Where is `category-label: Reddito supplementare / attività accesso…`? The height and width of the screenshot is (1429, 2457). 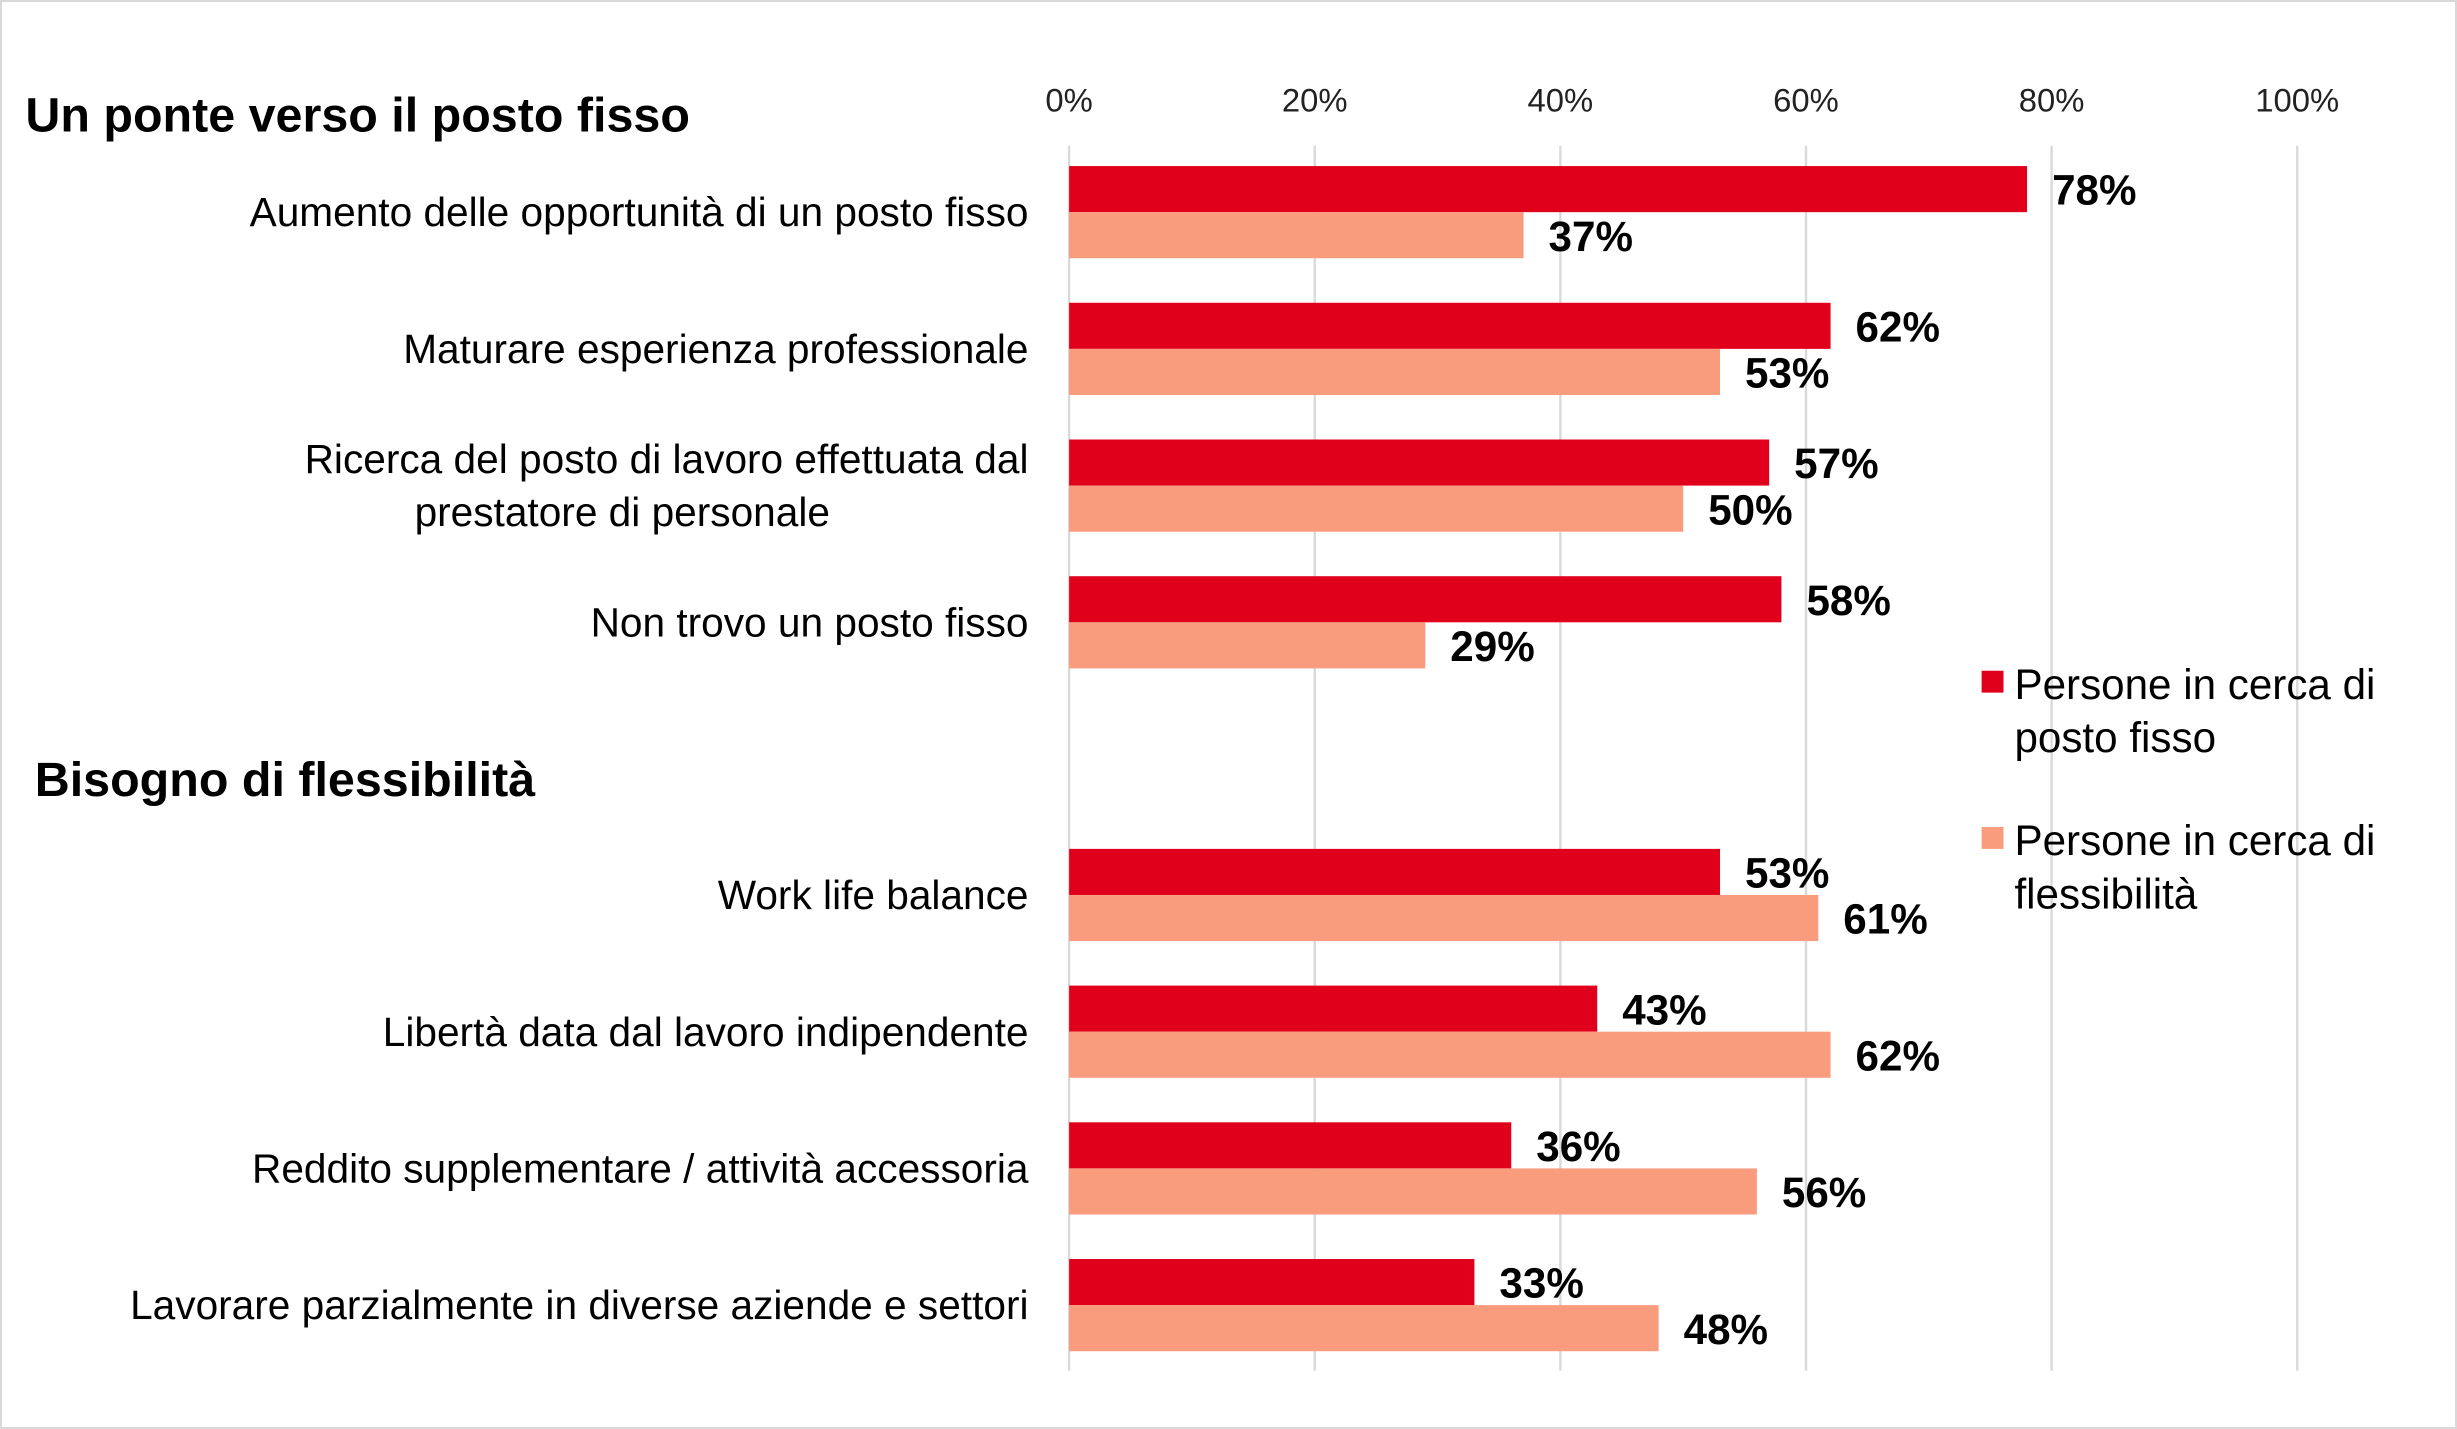 category-label: Reddito supplementare / attività accesso… is located at coordinates (640, 1168).